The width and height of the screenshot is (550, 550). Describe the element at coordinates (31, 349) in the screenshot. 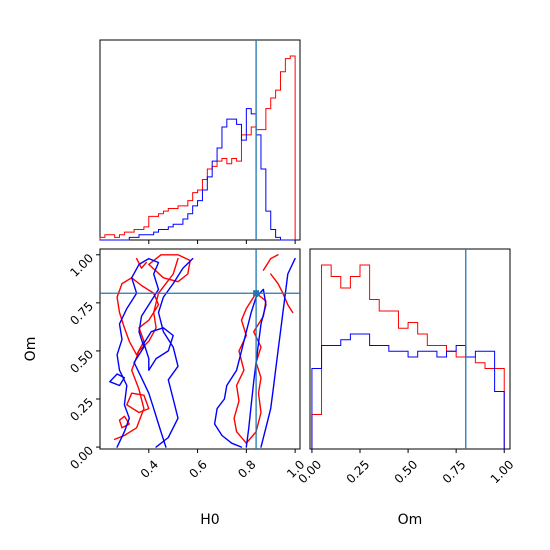

I see `y-axis-label-om: Om` at that location.